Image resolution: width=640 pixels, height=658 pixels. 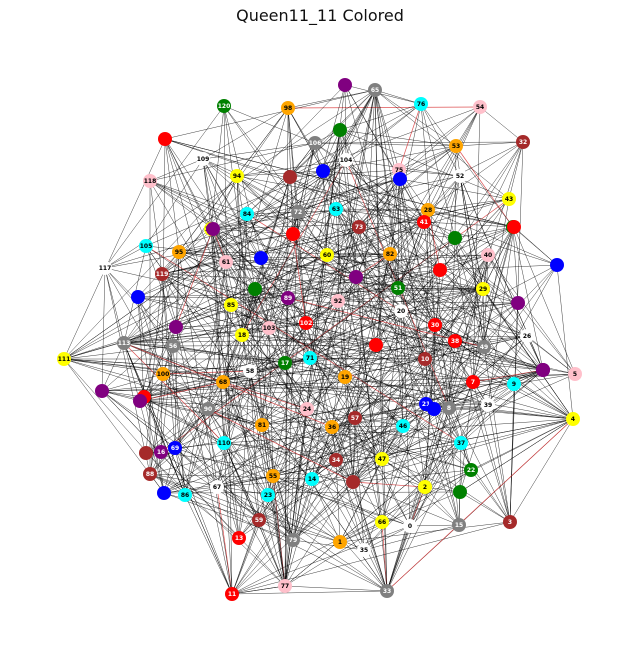 I want to click on graph-node: 53, so click(x=456, y=146).